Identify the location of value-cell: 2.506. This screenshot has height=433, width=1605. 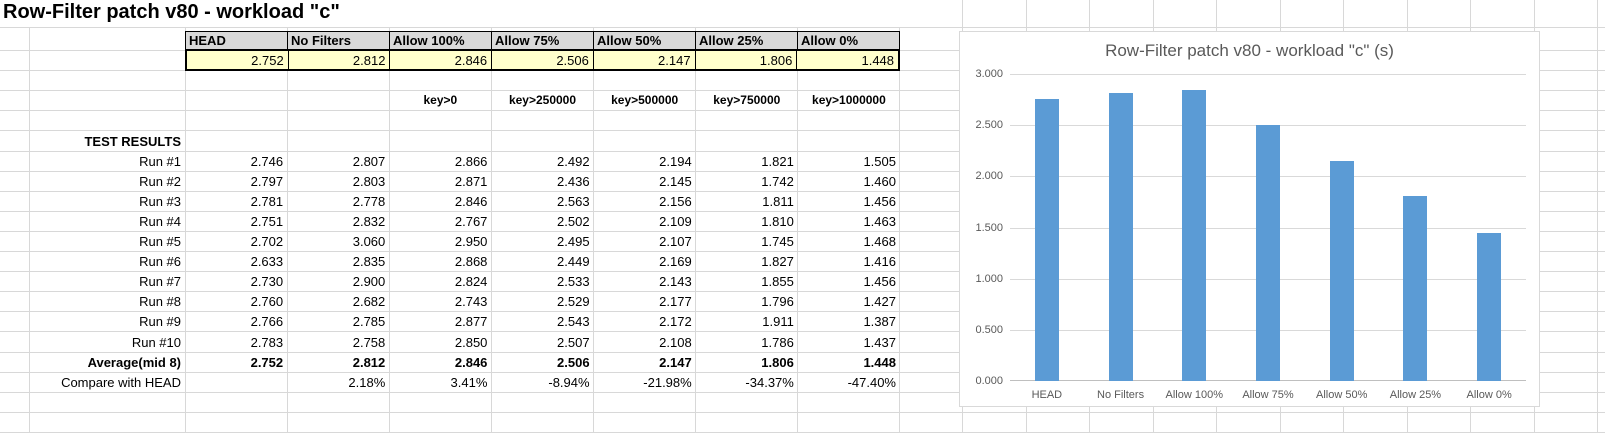
(573, 362).